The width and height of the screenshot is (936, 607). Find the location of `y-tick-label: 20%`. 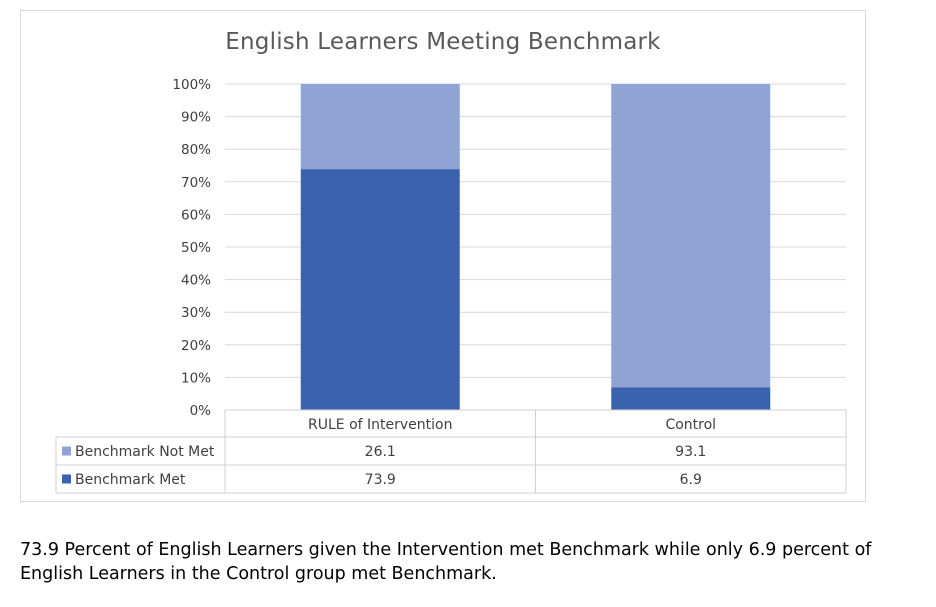

y-tick-label: 20% is located at coordinates (196, 346).